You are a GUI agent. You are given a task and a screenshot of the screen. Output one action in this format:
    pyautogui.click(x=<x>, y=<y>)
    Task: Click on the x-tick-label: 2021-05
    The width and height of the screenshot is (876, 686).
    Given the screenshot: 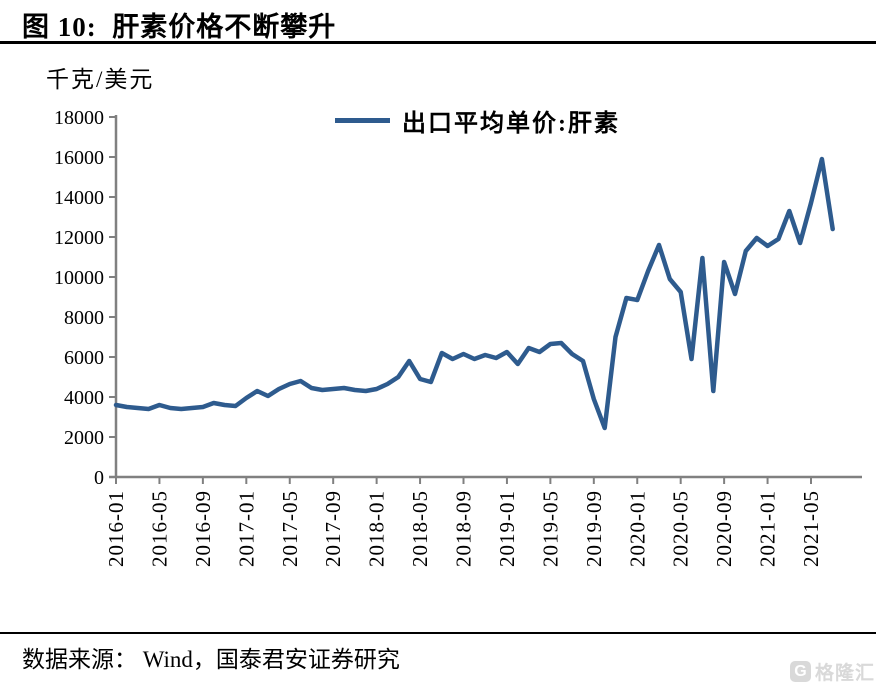 What is the action you would take?
    pyautogui.click(x=811, y=528)
    